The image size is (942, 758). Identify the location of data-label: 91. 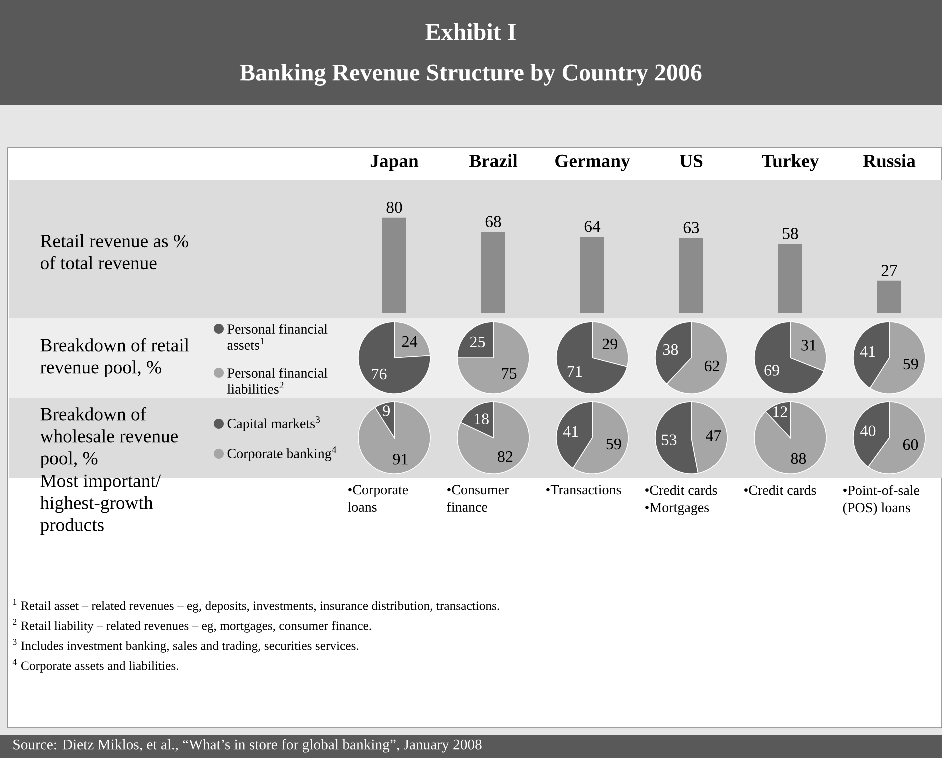
(400, 459).